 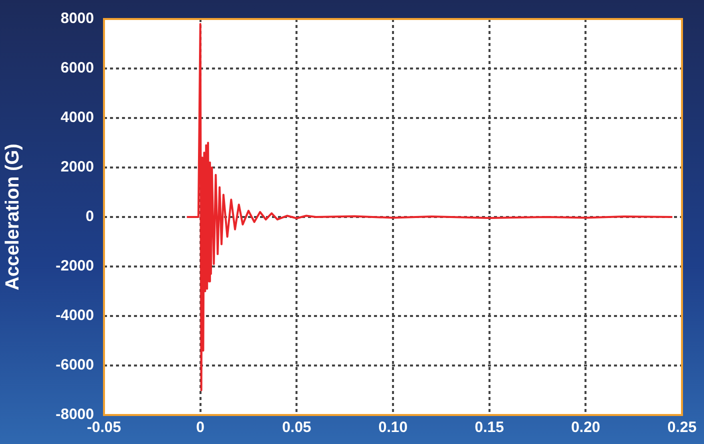 I want to click on x-tick-label: 0, so click(x=200, y=427).